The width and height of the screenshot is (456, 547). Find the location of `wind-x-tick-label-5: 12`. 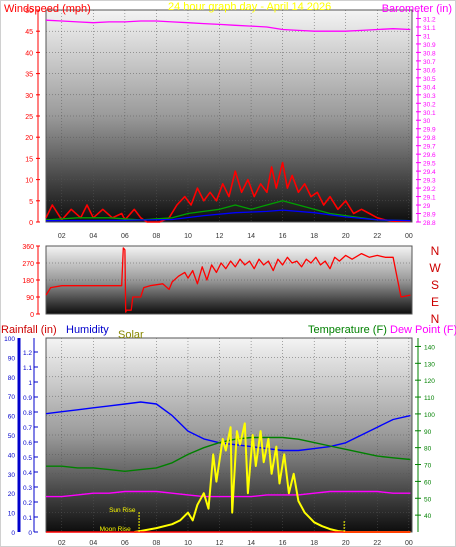

wind-x-tick-label-5: 12 is located at coordinates (220, 236).